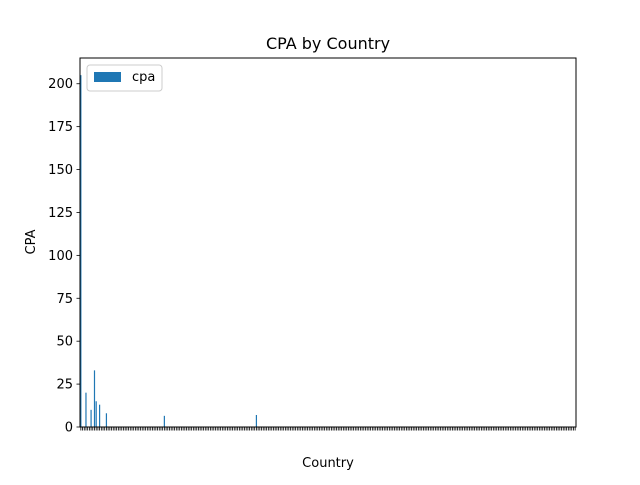 The width and height of the screenshot is (640, 485). What do you see at coordinates (69, 428) in the screenshot?
I see `y-tick-label: 0` at bounding box center [69, 428].